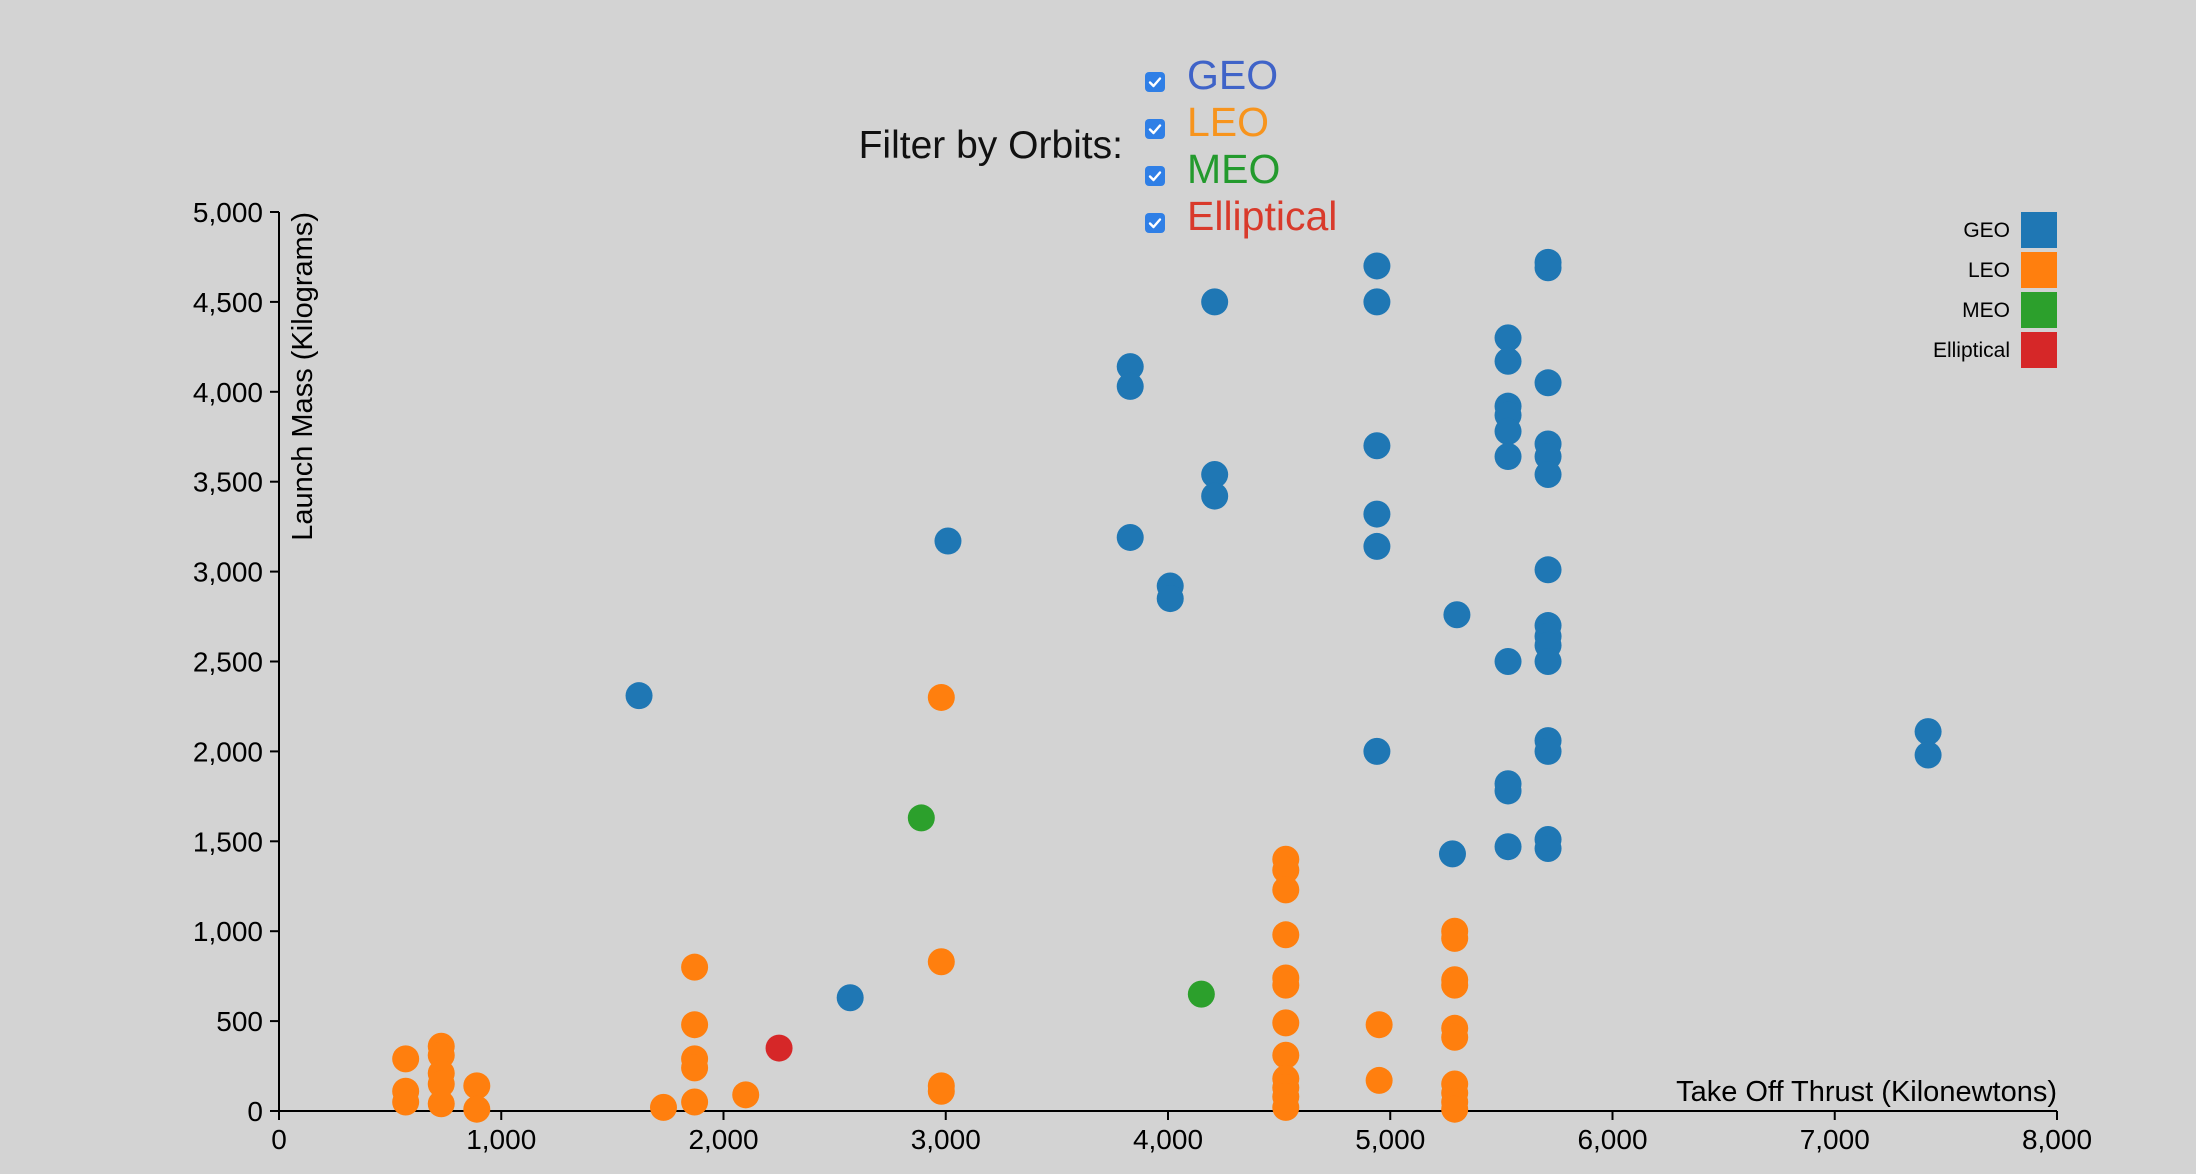 This screenshot has height=1174, width=2196. What do you see at coordinates (1612, 1139) in the screenshot?
I see `x-tick-label: 6,000` at bounding box center [1612, 1139].